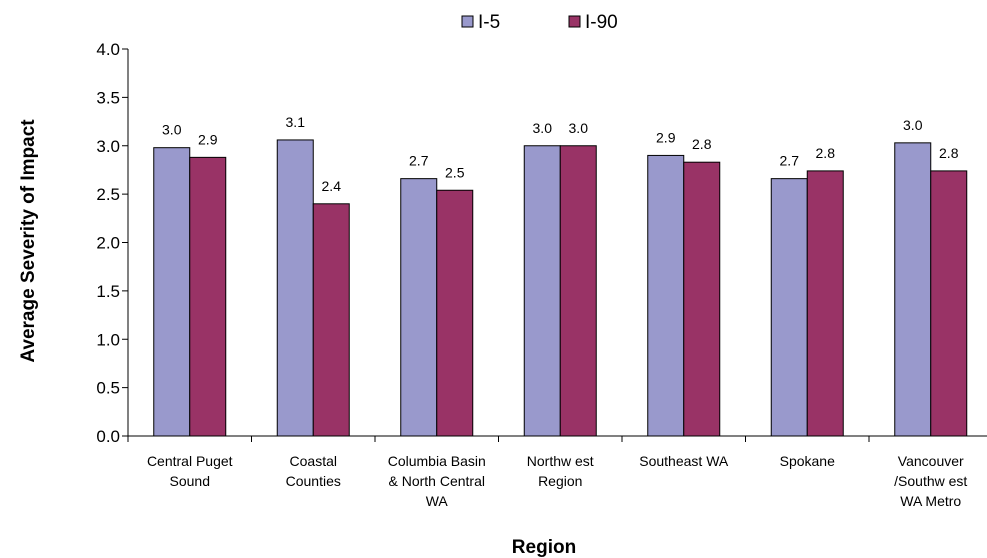  What do you see at coordinates (108, 97) in the screenshot?
I see `y-tick-label: 3.5` at bounding box center [108, 97].